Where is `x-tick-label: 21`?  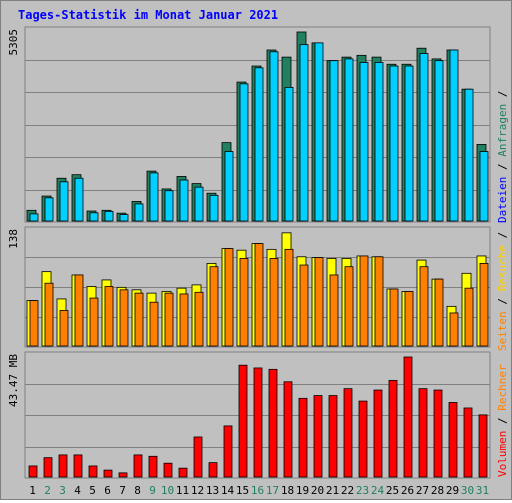
x-tick-label: 21 is located at coordinates (332, 490).